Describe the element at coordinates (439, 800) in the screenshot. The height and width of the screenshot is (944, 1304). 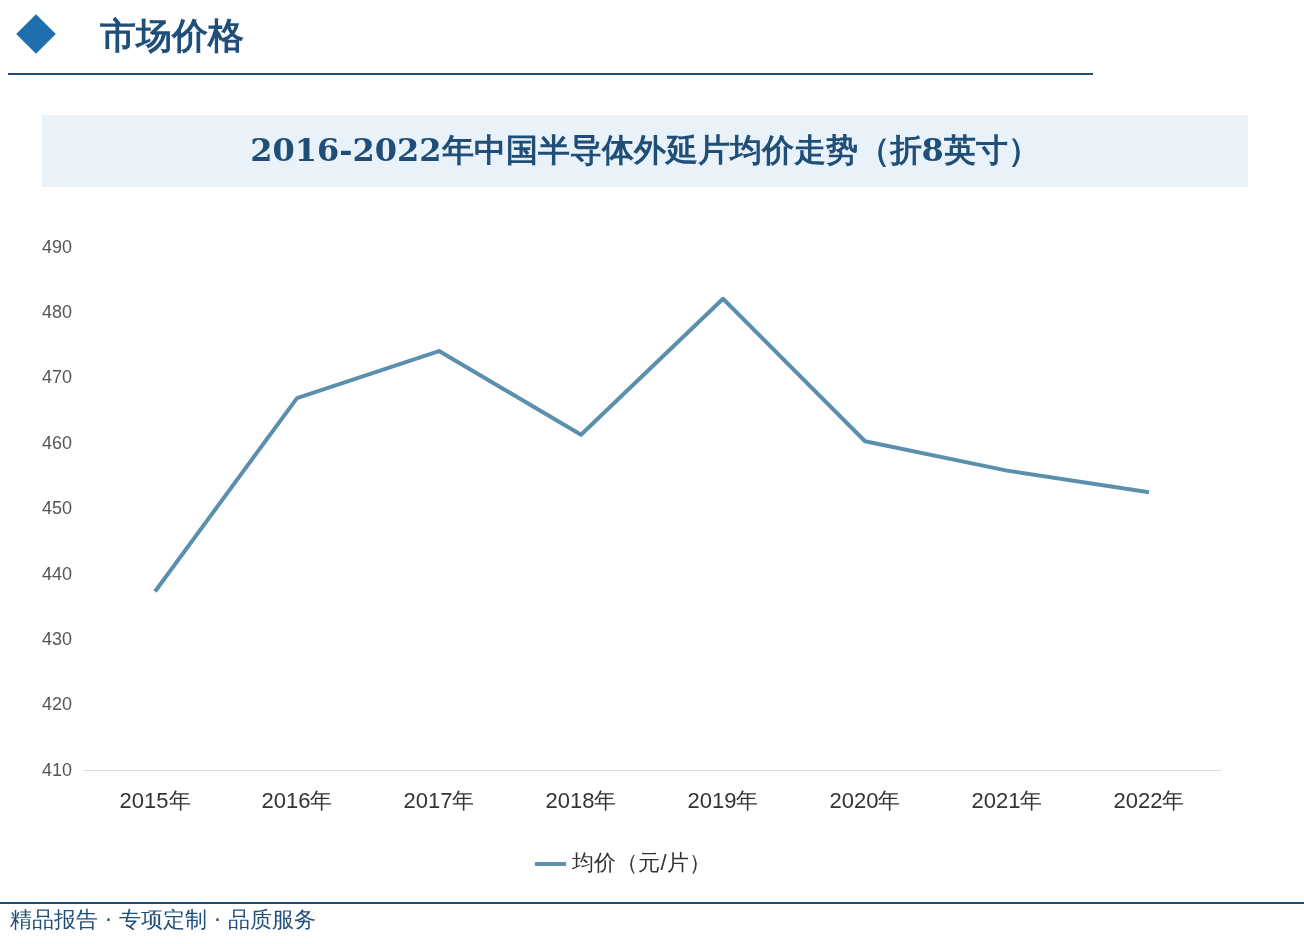
I see `x-tick-label: 2017年` at that location.